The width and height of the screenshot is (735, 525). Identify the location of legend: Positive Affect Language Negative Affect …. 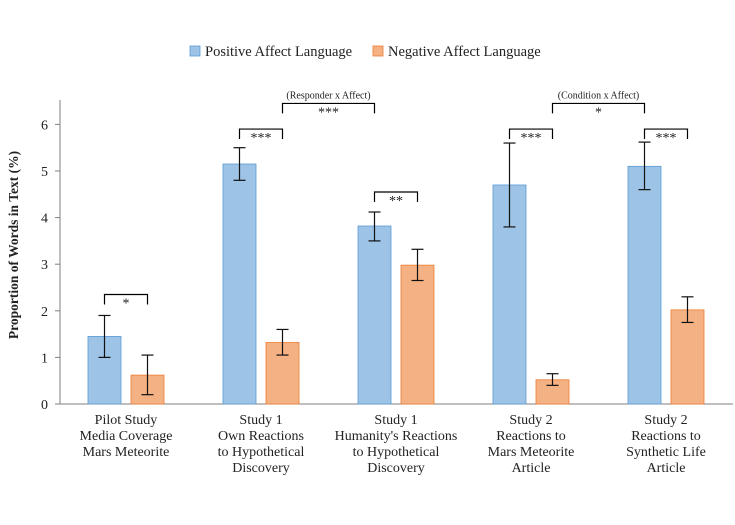
(365, 52).